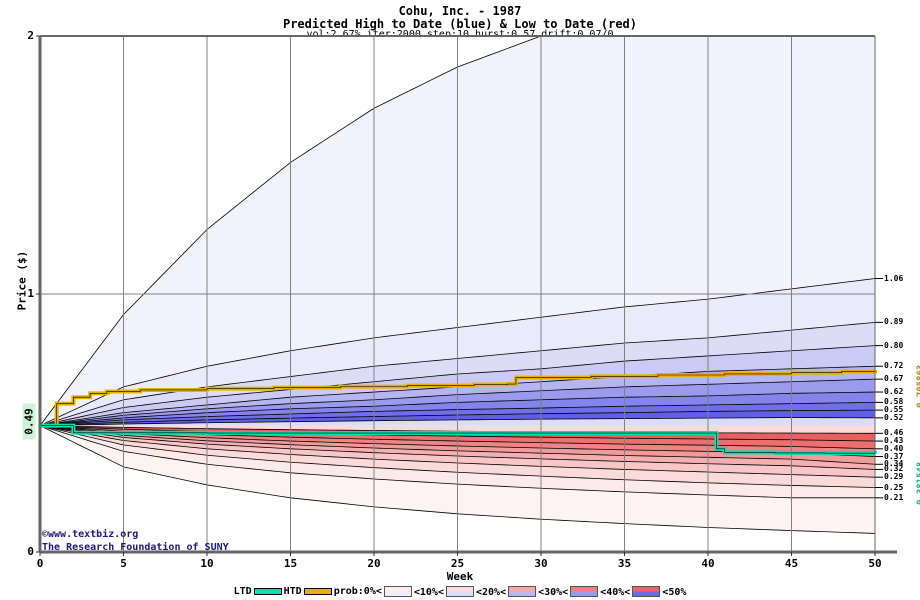  I want to click on x-axis-tick: 30, so click(541, 563).